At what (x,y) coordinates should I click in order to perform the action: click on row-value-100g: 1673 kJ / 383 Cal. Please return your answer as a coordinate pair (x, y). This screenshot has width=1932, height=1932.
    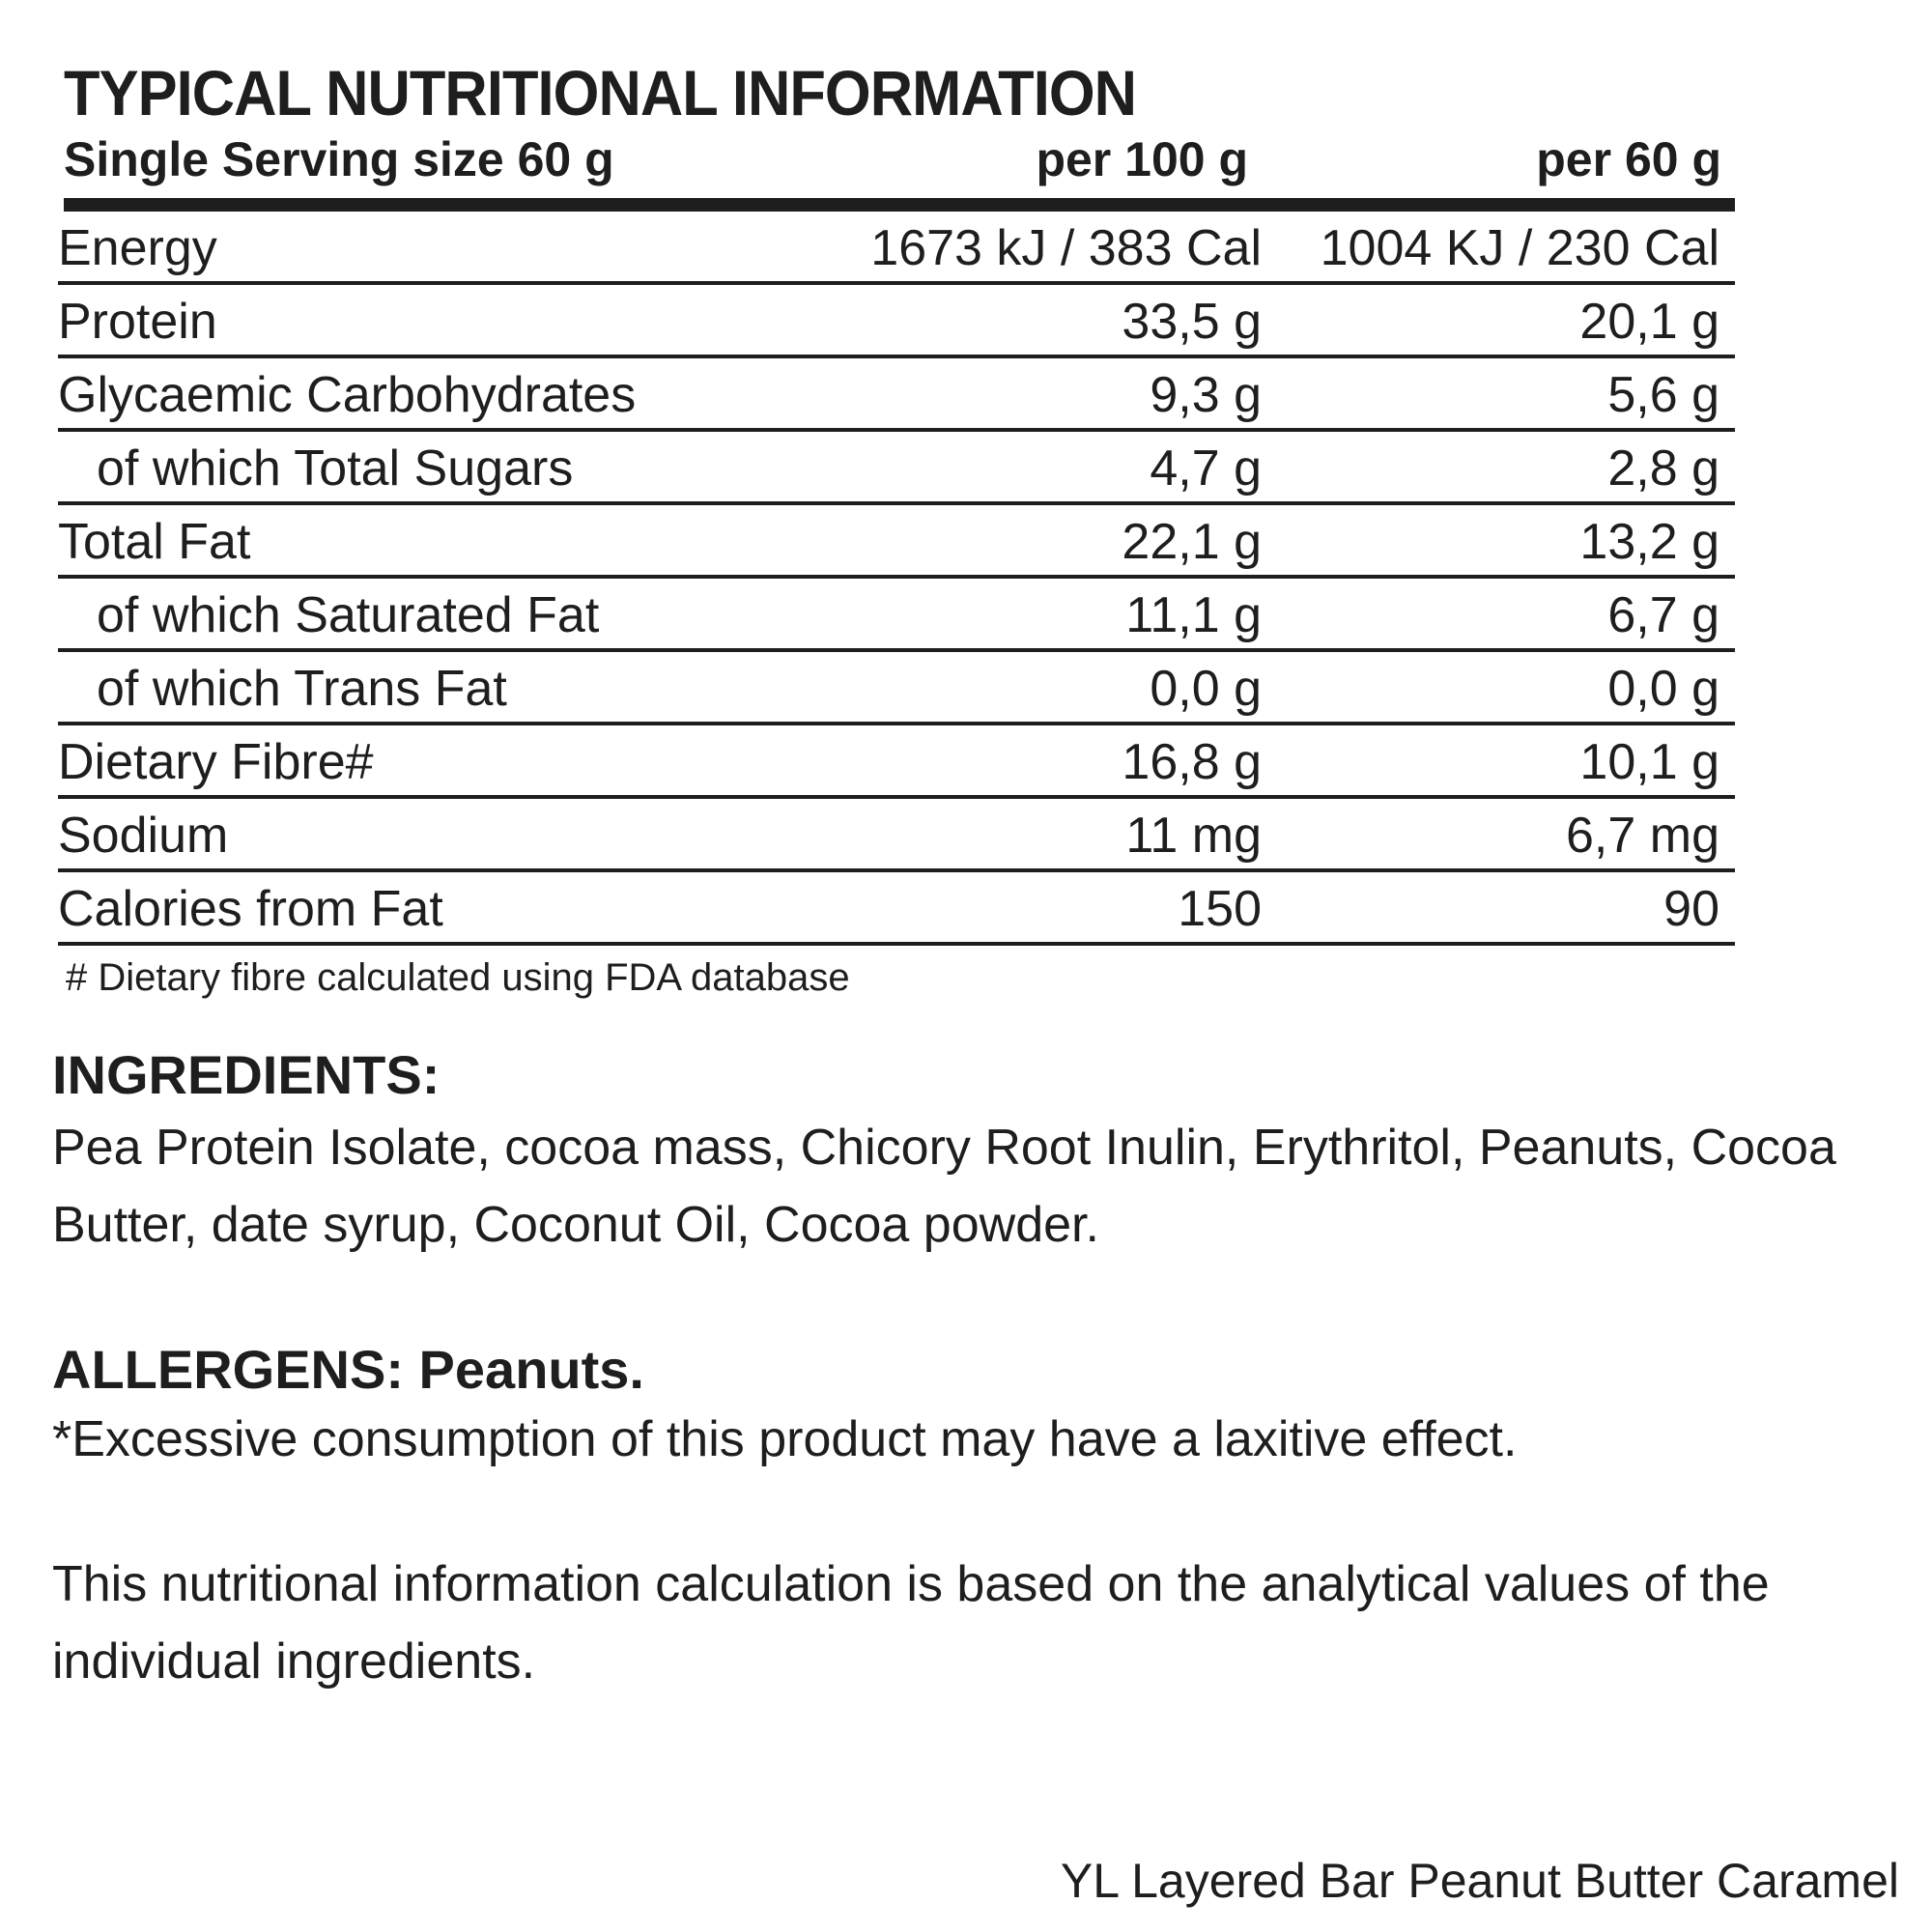
    Looking at the image, I should click on (1066, 248).